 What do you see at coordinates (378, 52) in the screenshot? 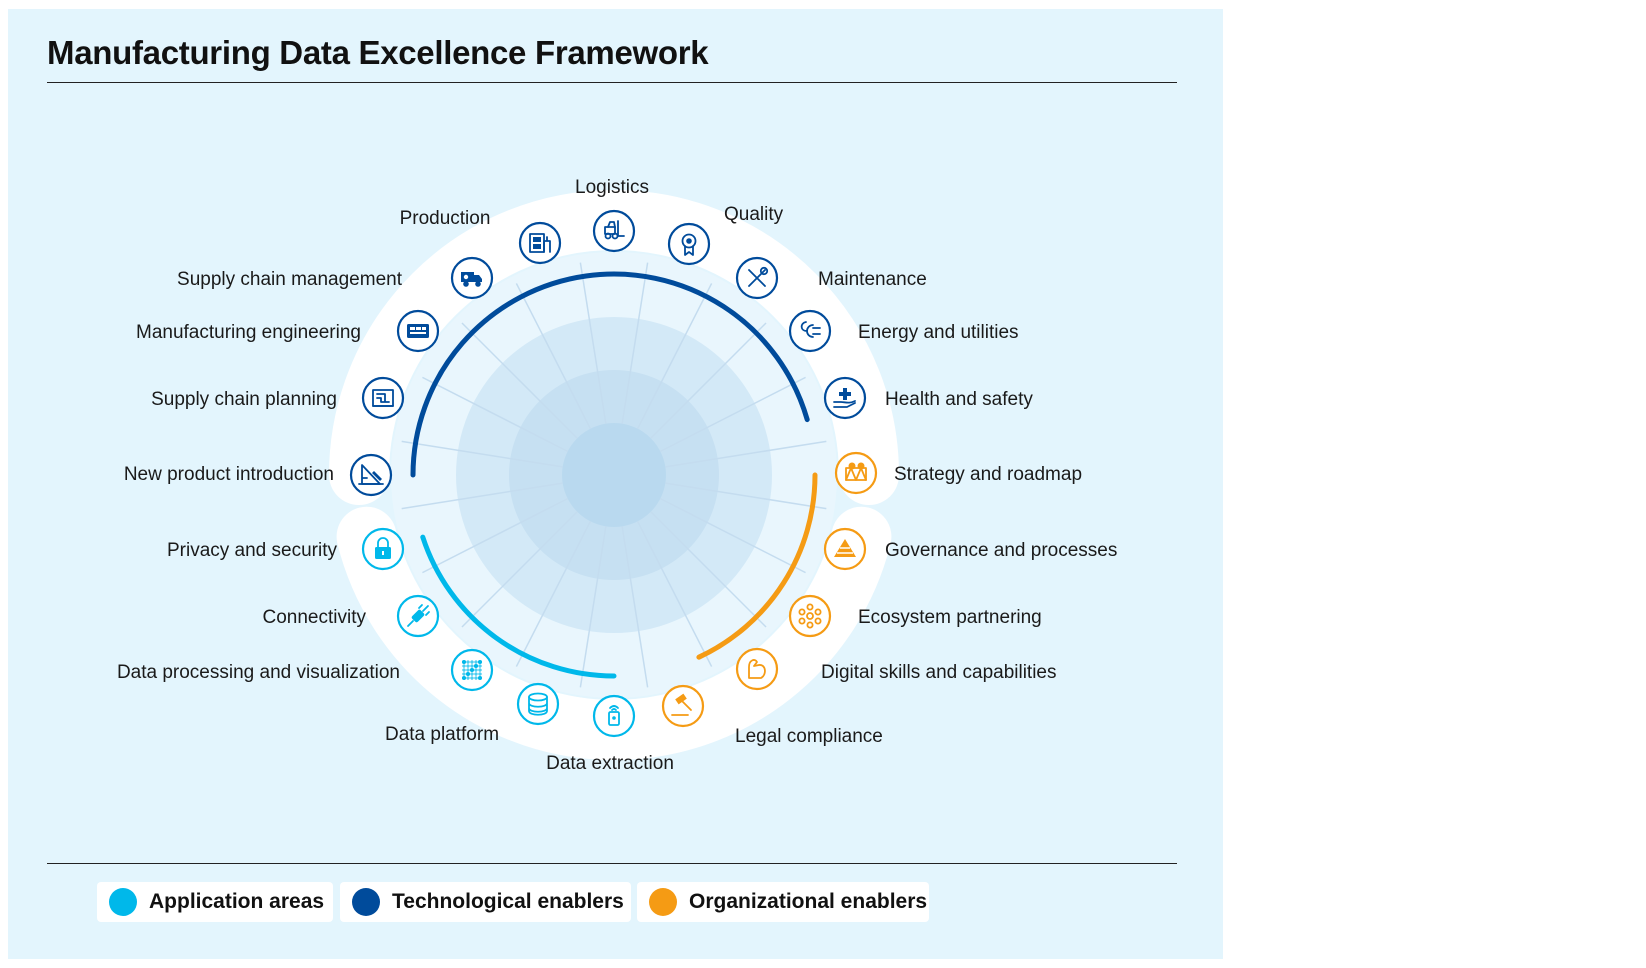
I see `page-title: Manufacturing Data Excellence Framework` at bounding box center [378, 52].